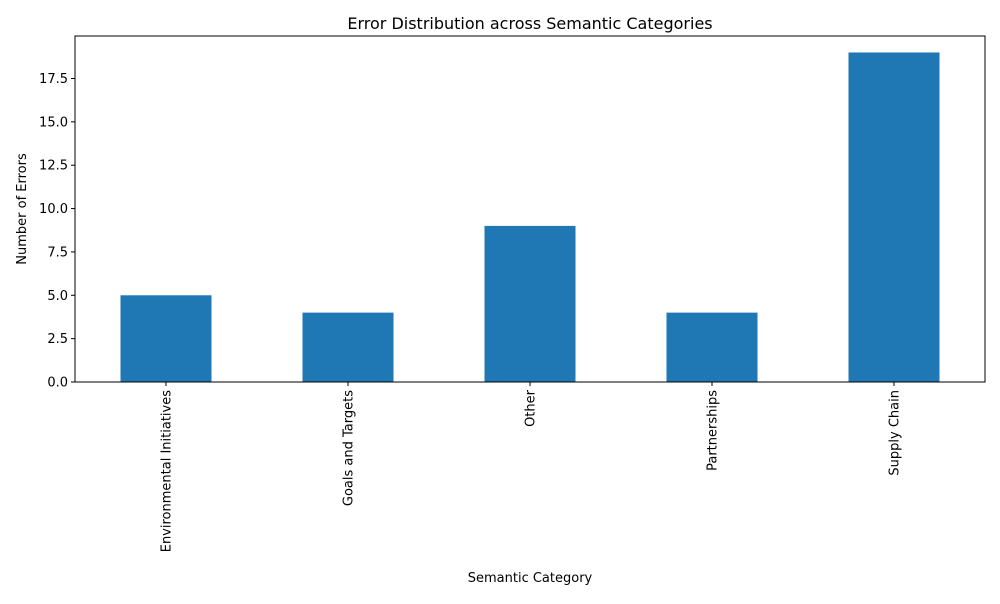 This screenshot has width=1000, height=604. I want to click on y-tick-label: 15.0, so click(53, 122).